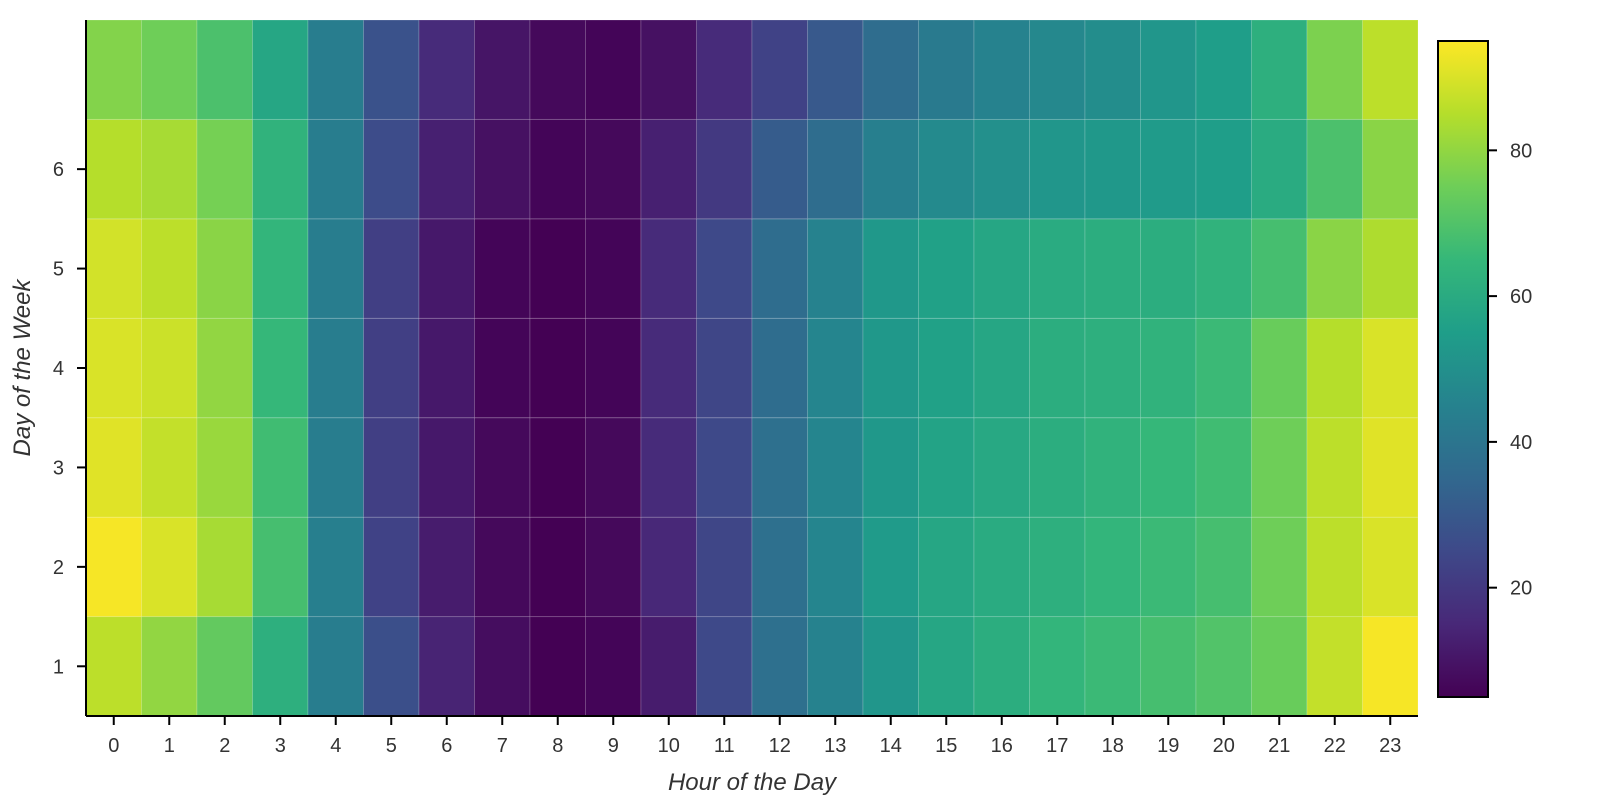  Describe the element at coordinates (613, 746) in the screenshot. I see `x-tick-label: 9` at that location.